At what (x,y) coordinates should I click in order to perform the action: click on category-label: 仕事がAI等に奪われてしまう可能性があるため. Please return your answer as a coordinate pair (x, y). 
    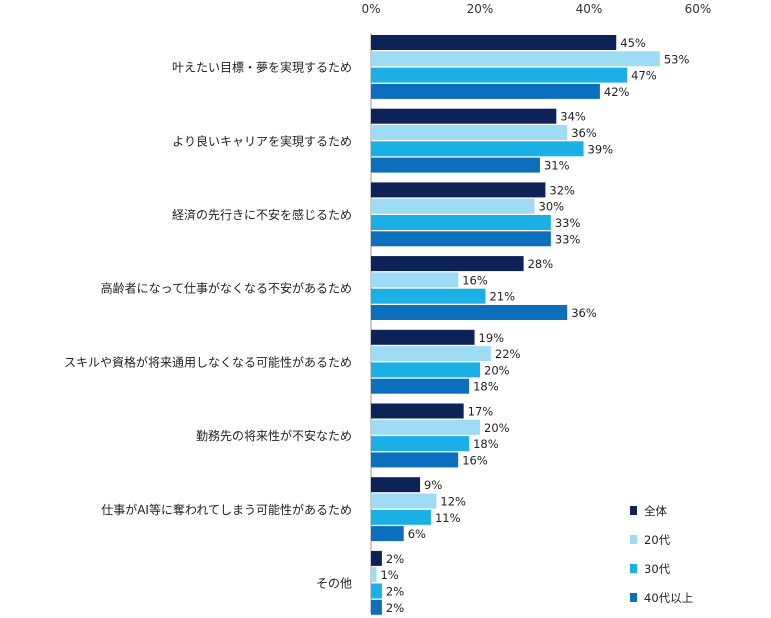
    Looking at the image, I should click on (226, 509).